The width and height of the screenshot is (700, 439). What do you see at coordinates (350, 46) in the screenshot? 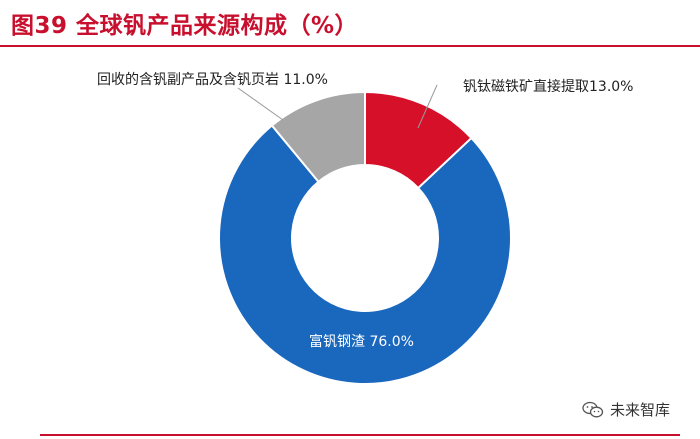
I see `title-divider` at bounding box center [350, 46].